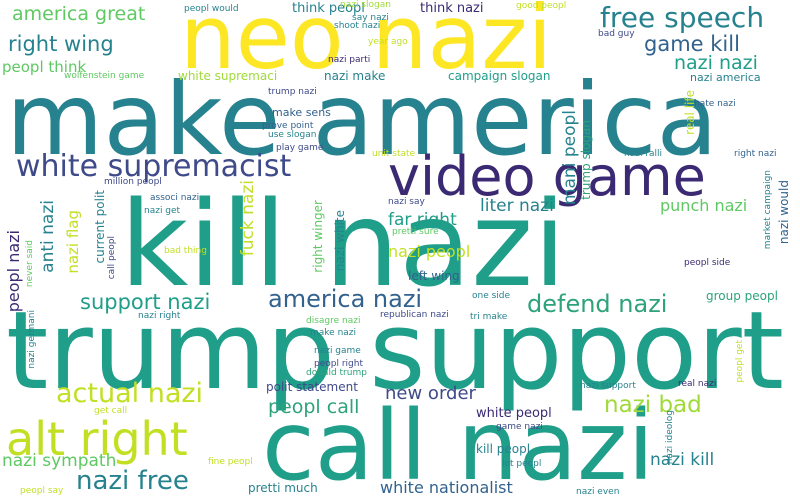  What do you see at coordinates (328, 8) in the screenshot?
I see `word-think-peopl: think peopl` at bounding box center [328, 8].